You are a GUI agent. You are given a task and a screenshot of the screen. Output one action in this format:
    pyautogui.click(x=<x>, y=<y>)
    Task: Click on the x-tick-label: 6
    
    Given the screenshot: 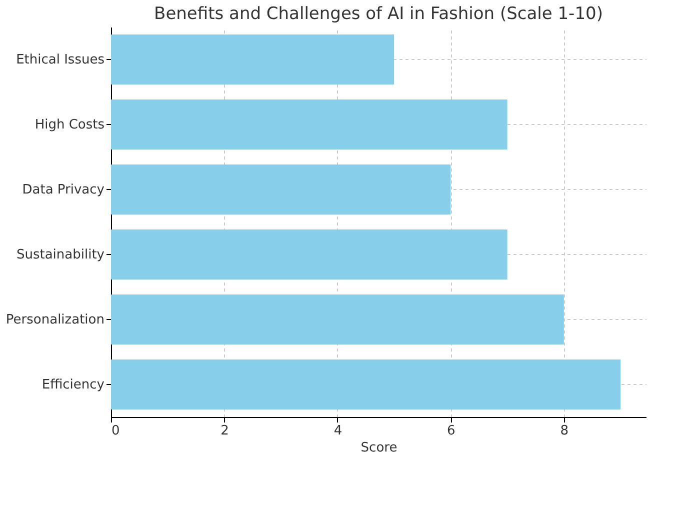 What is the action you would take?
    pyautogui.click(x=451, y=431)
    